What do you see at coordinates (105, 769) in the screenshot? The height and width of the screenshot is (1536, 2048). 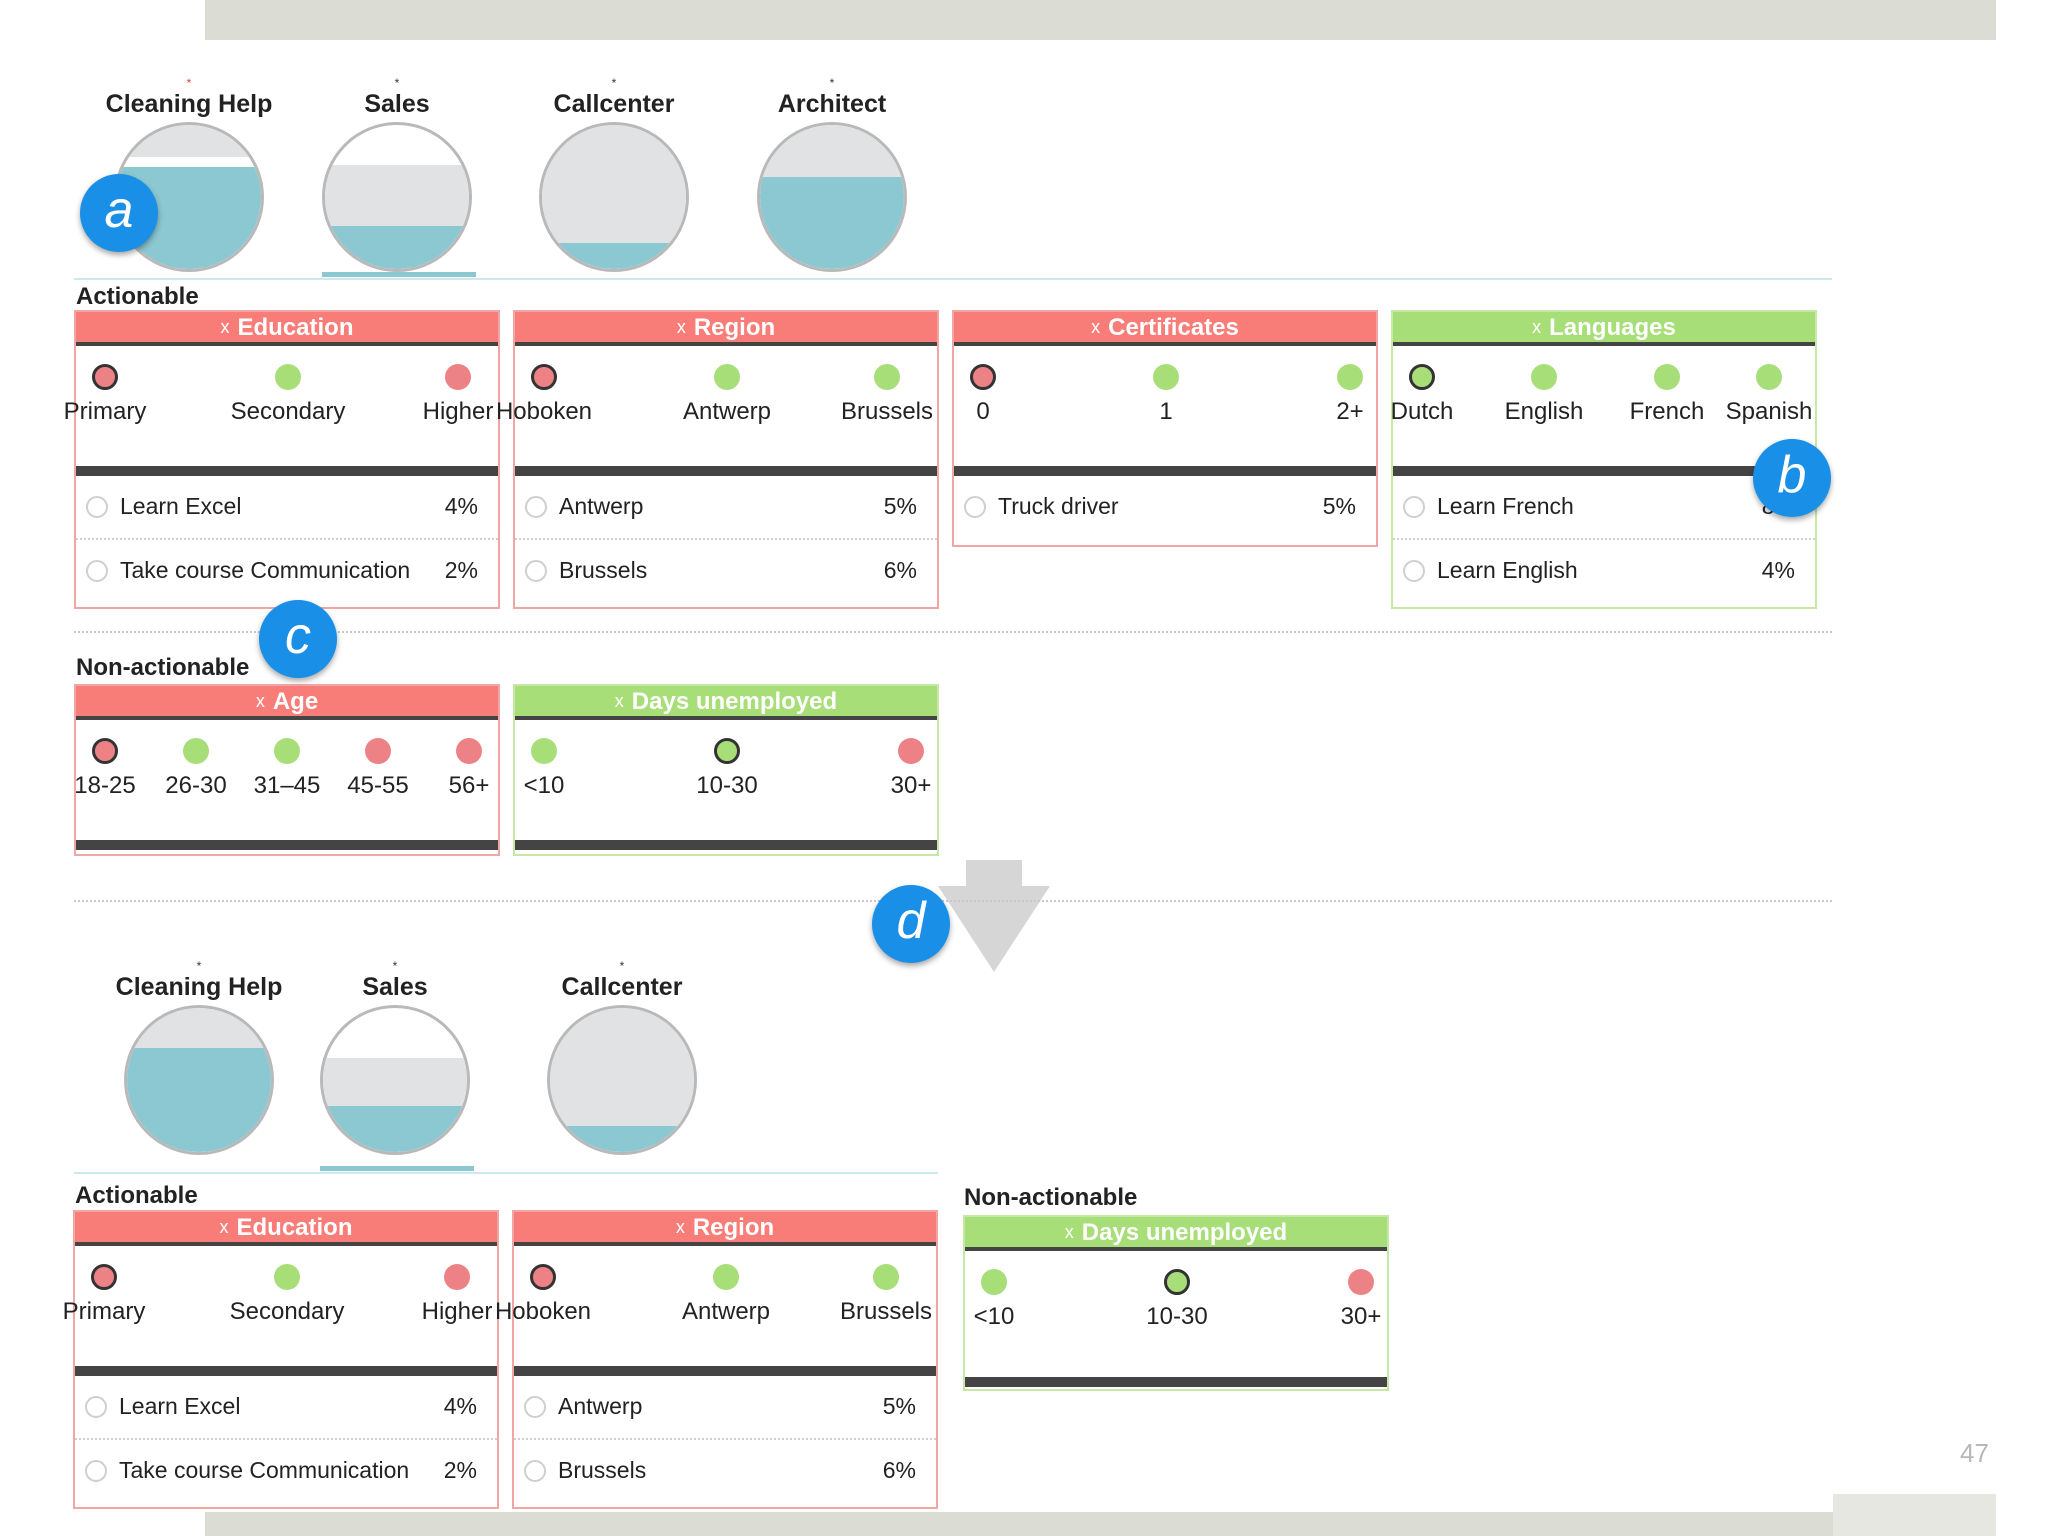 I see `option-18-25: 18-25` at bounding box center [105, 769].